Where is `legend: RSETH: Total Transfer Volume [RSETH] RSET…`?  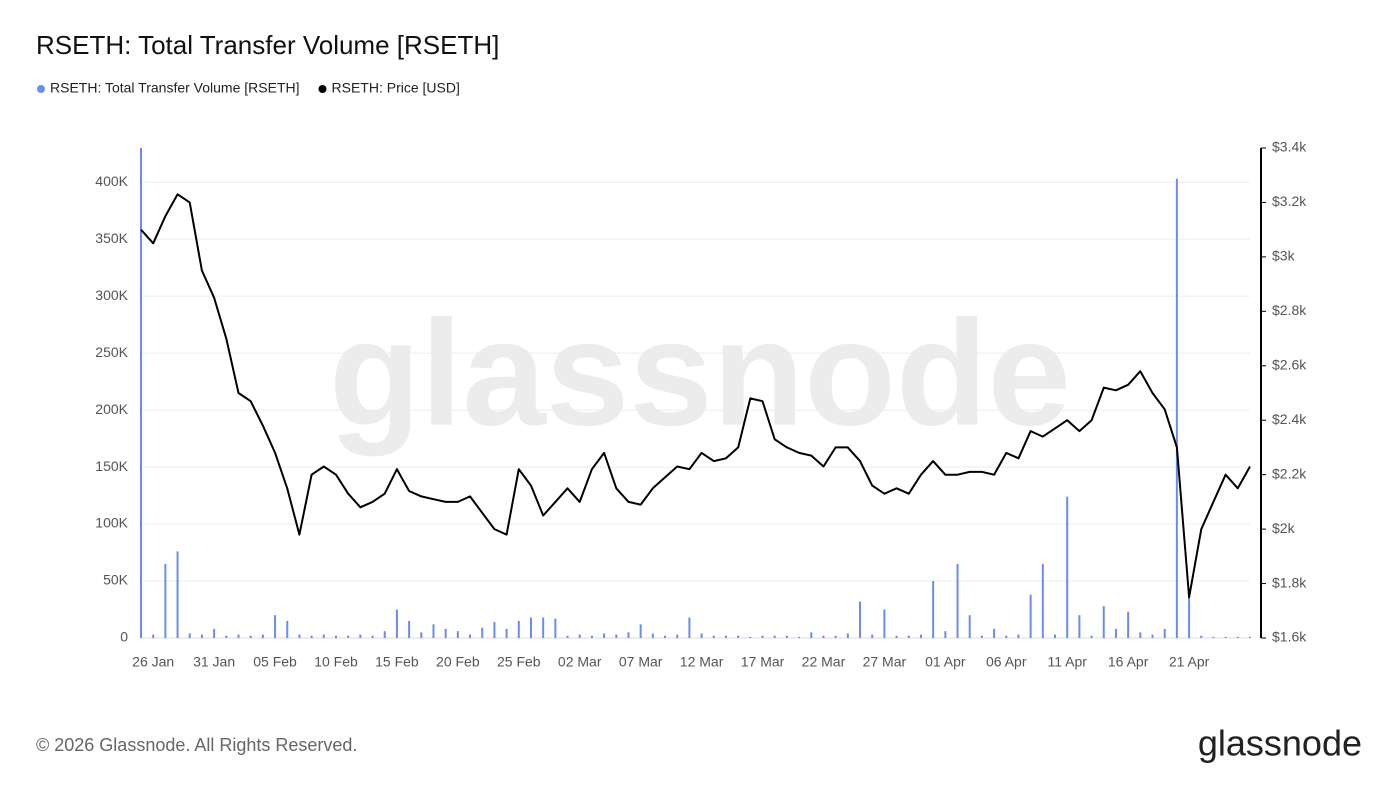 legend: RSETH: Total Transfer Volume [RSETH] RSET… is located at coordinates (248, 88).